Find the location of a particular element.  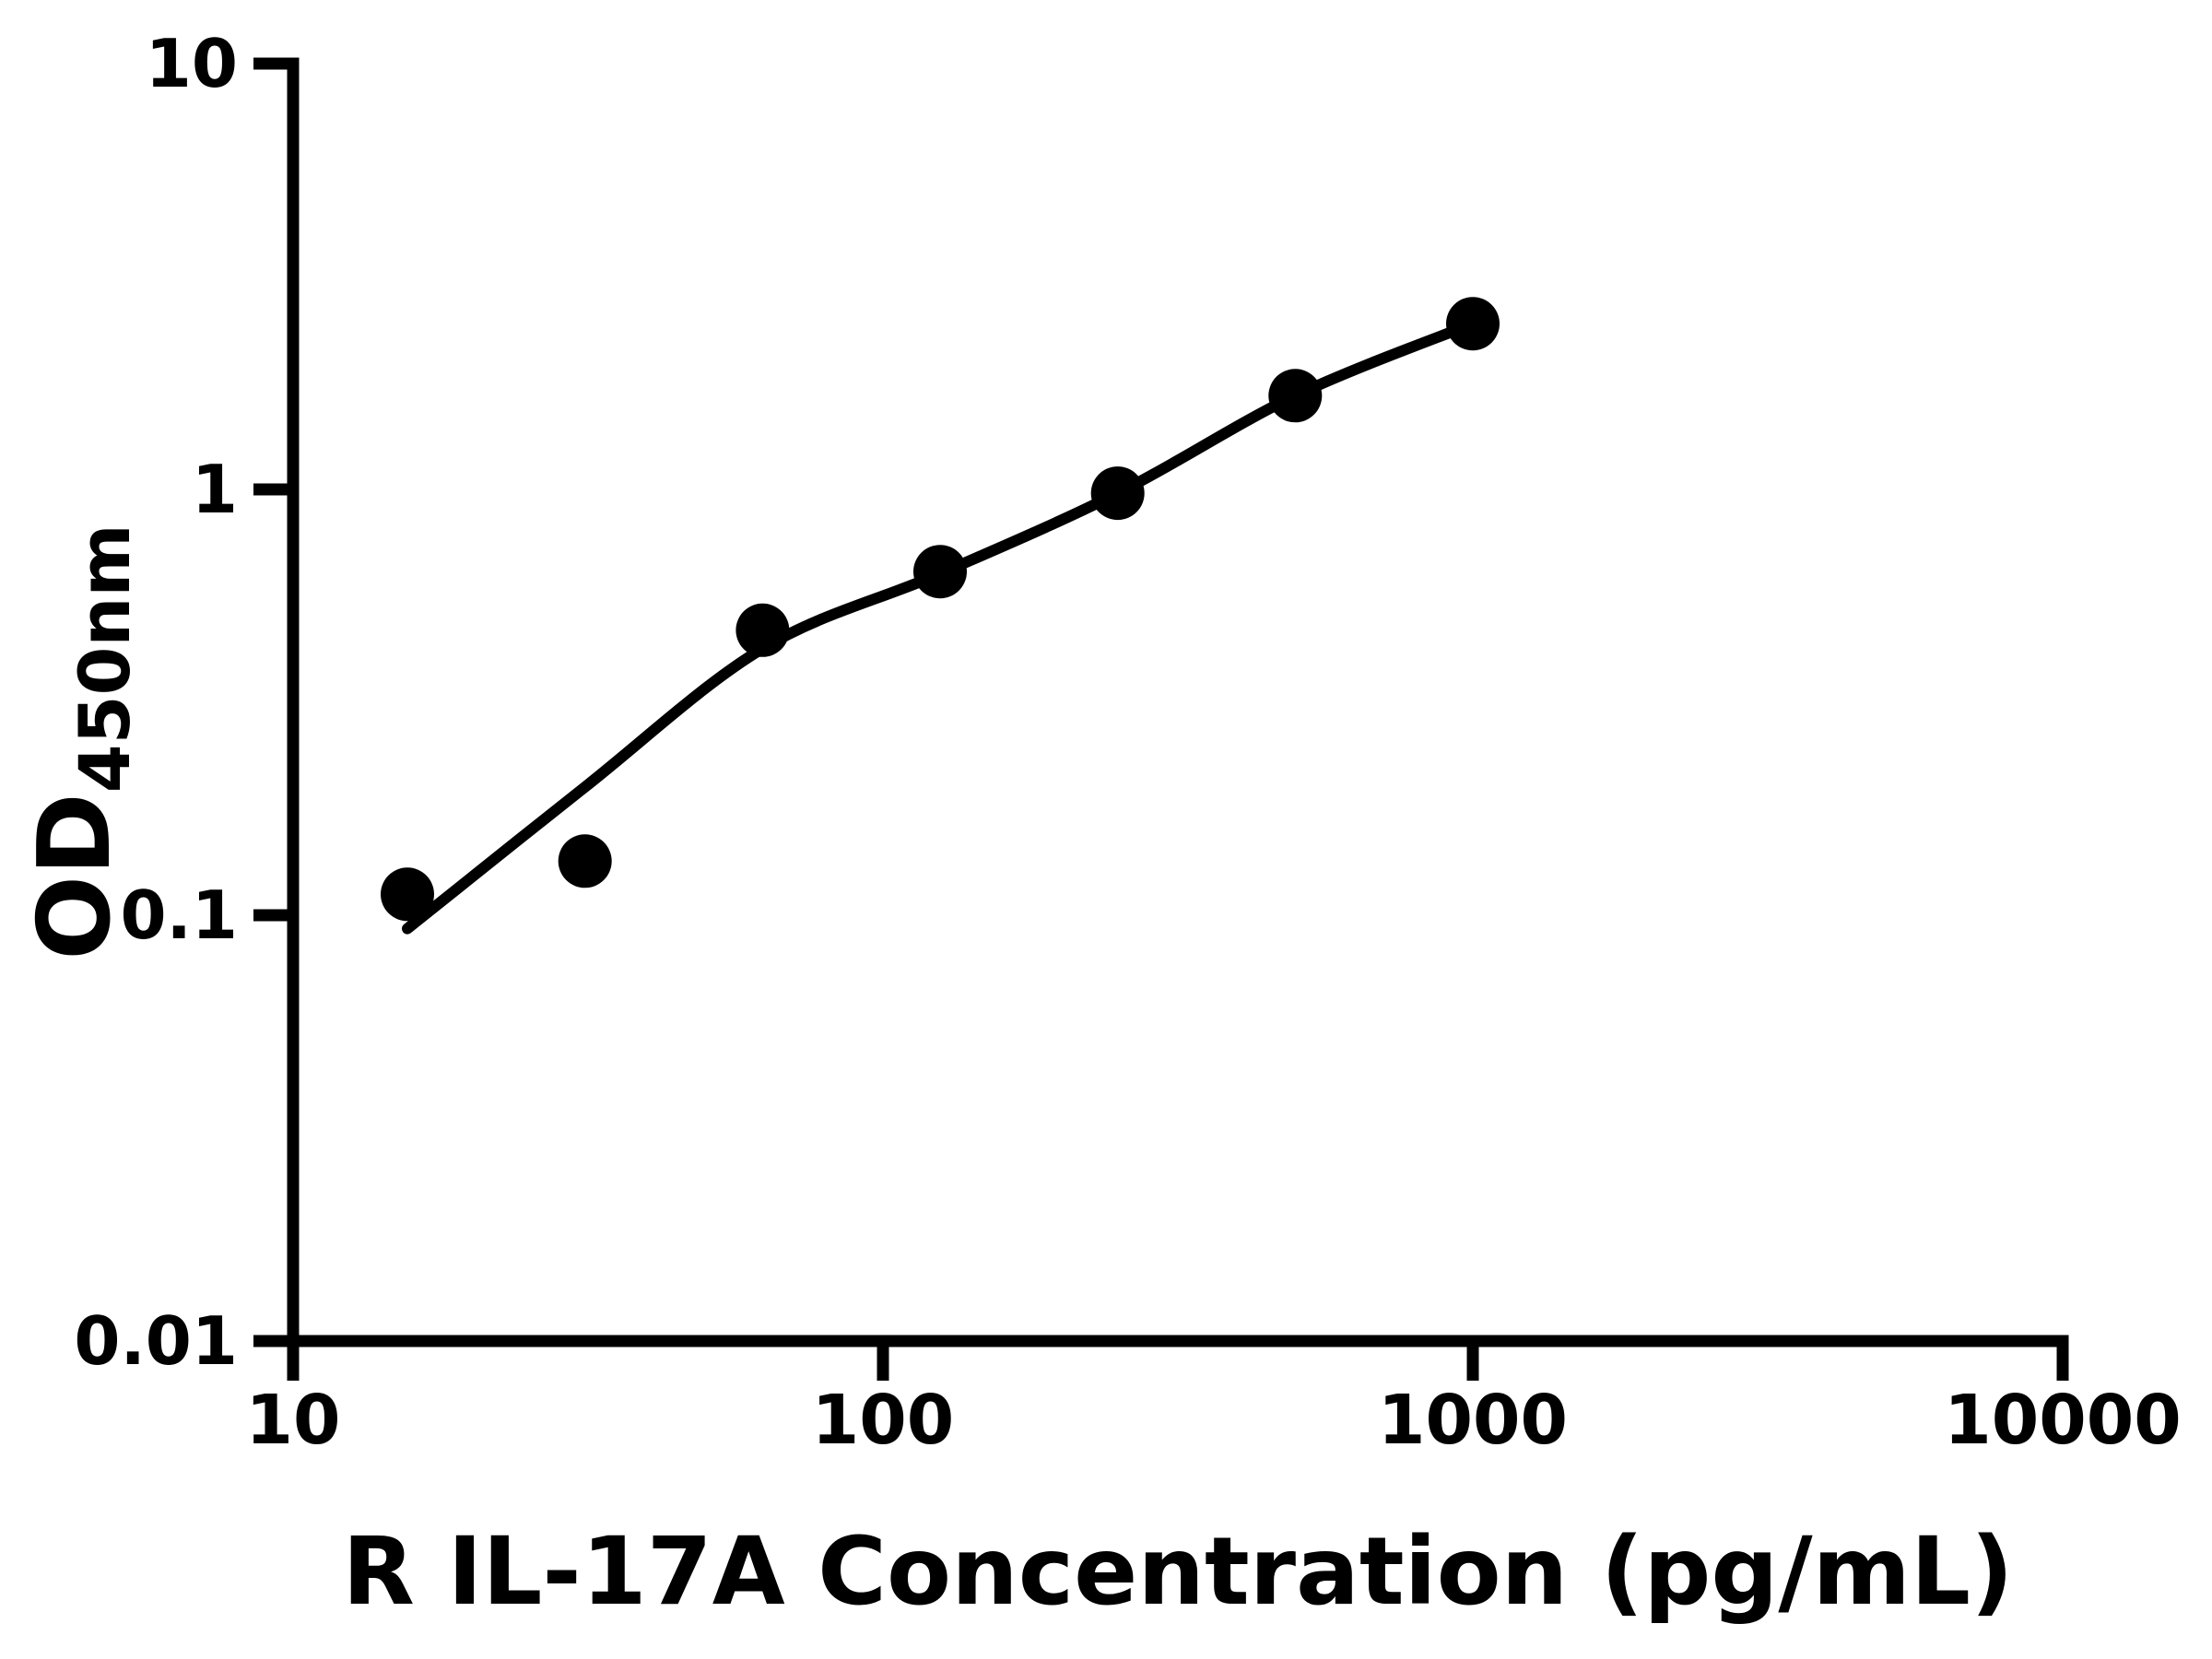

y-axis-ticks is located at coordinates (273, 702).